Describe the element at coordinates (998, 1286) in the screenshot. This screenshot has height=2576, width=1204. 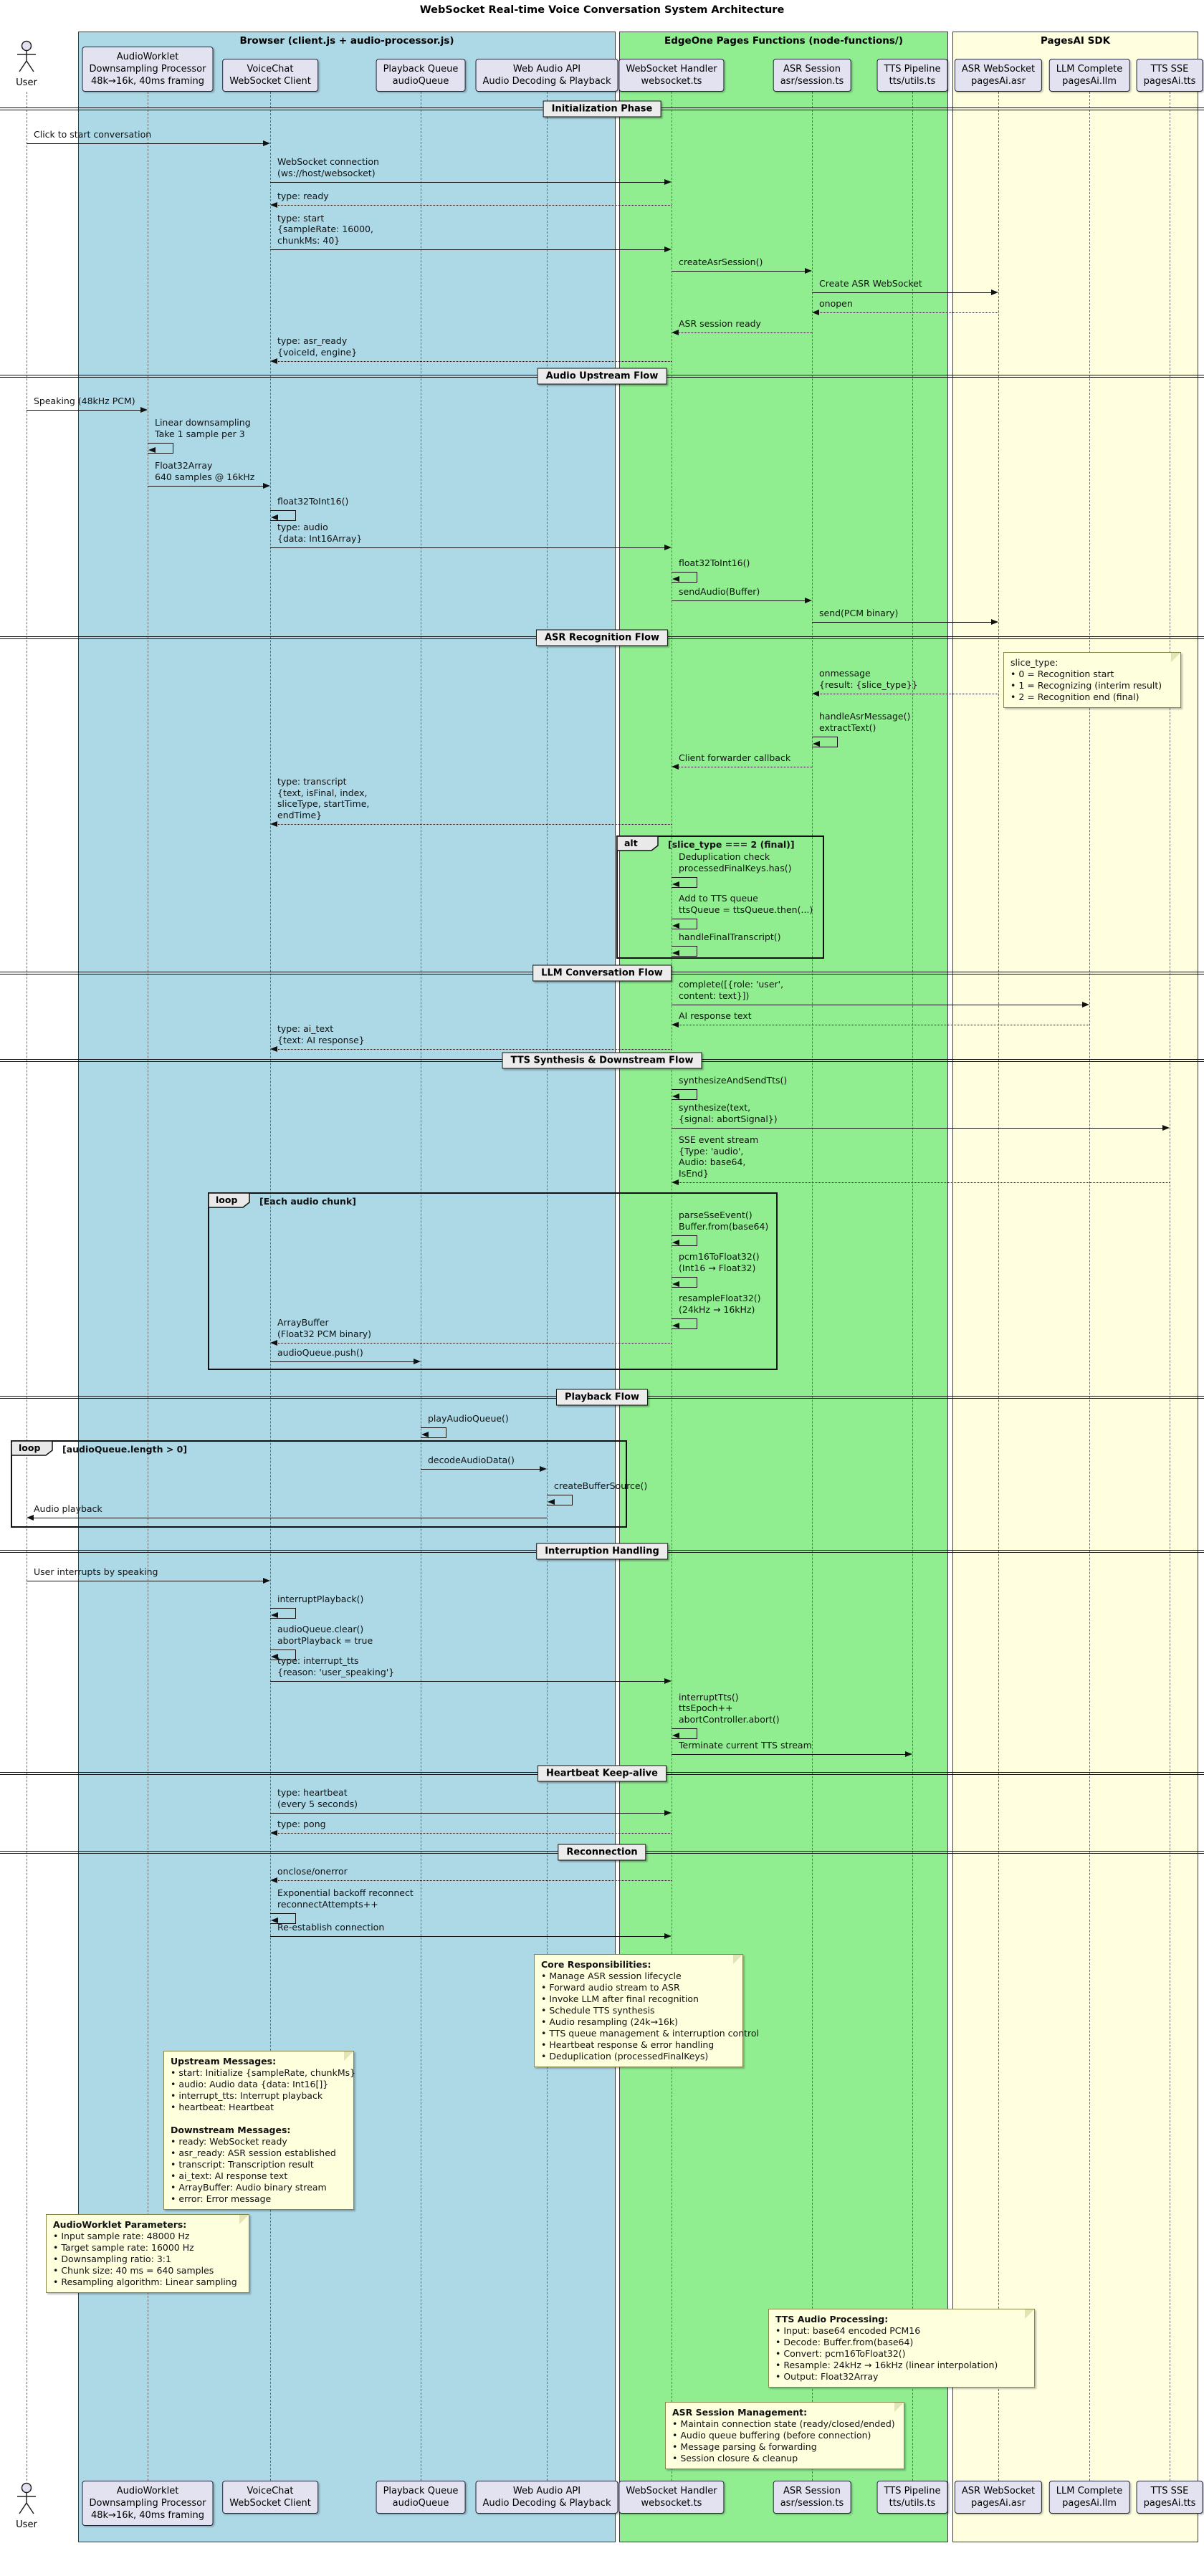
I see `lifeline-asrws` at that location.